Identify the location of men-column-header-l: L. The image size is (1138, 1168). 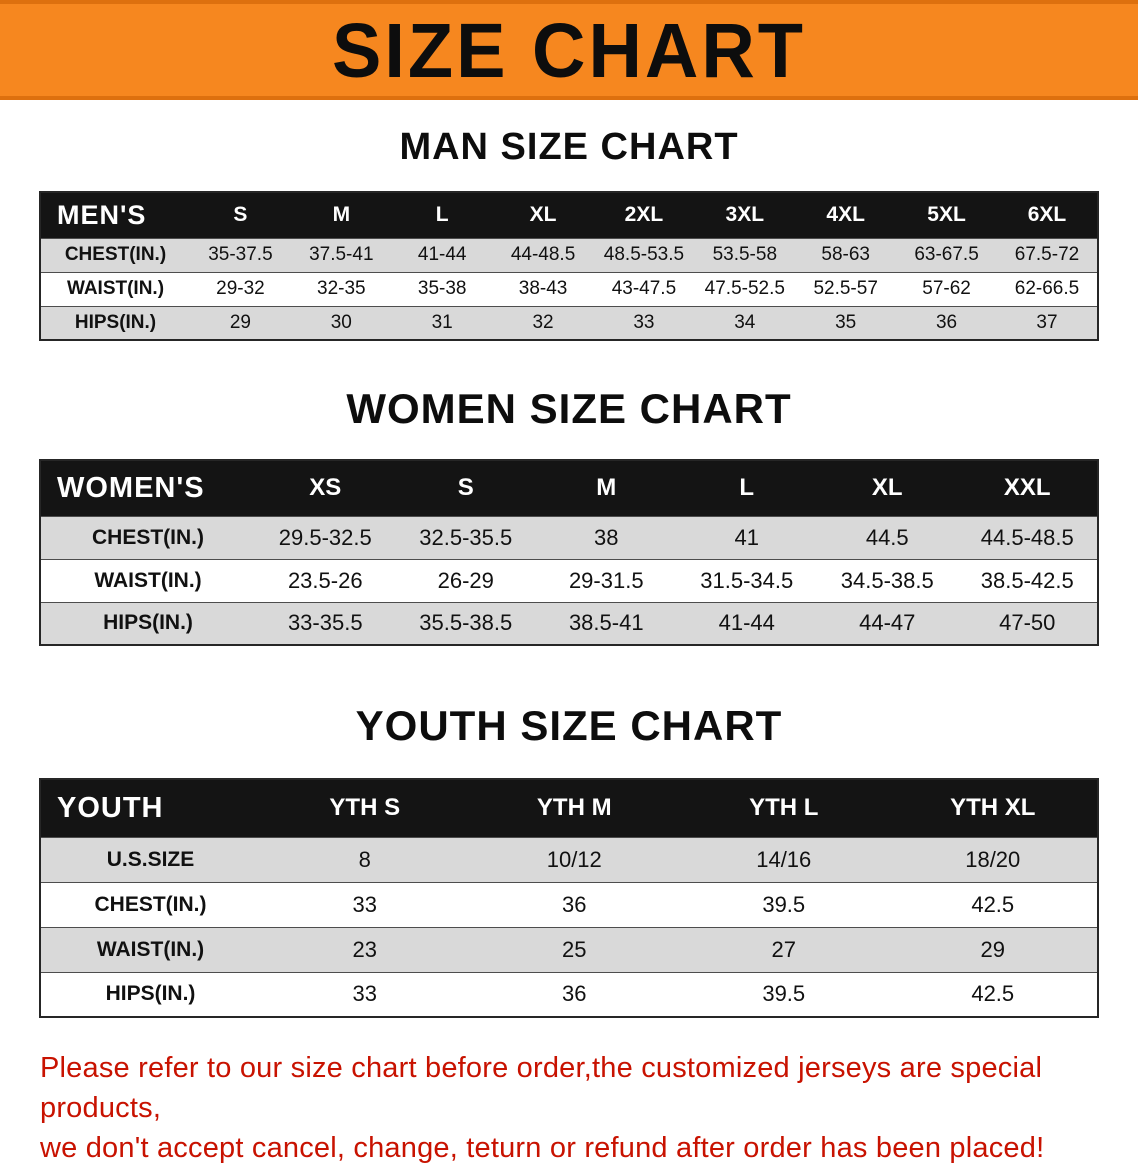
(442, 215).